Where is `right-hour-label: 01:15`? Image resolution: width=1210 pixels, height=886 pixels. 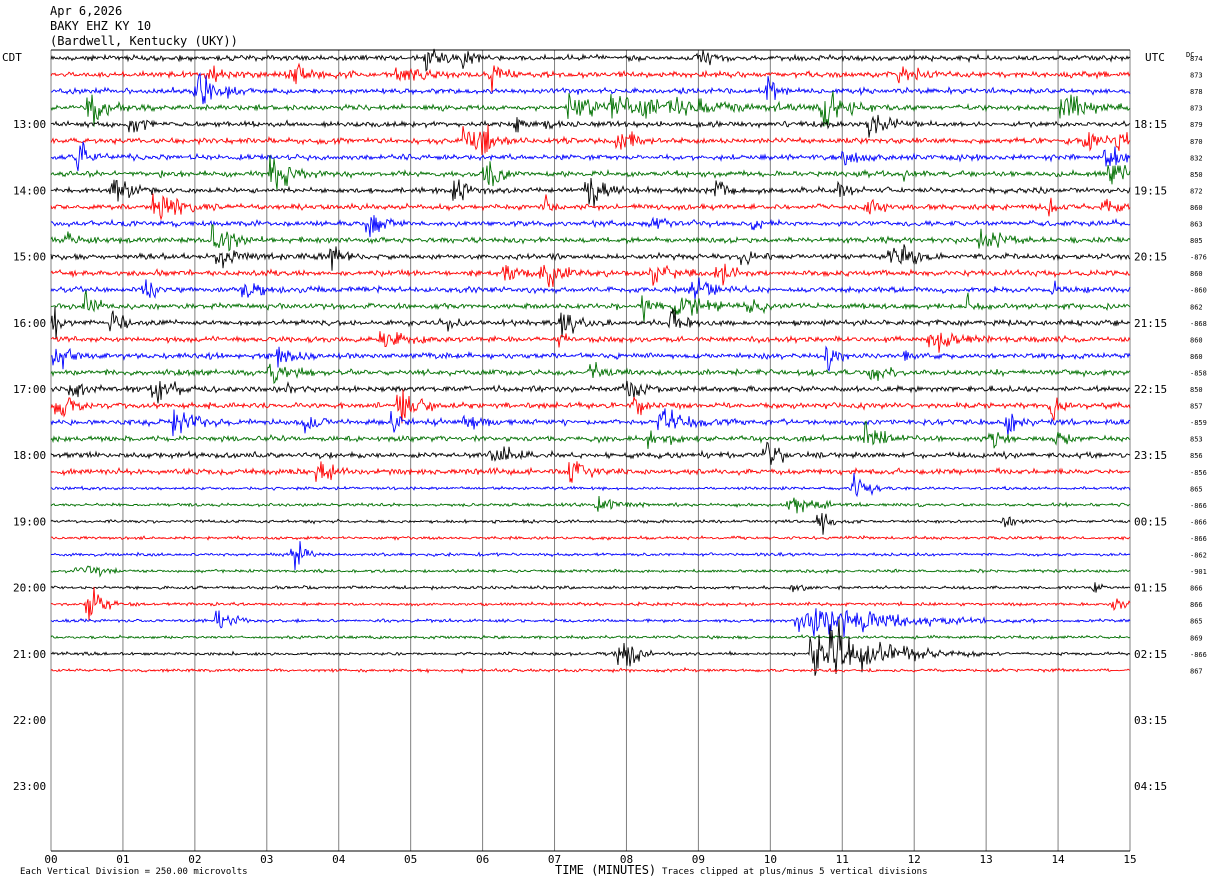
right-hour-label: 01:15 is located at coordinates (1150, 588).